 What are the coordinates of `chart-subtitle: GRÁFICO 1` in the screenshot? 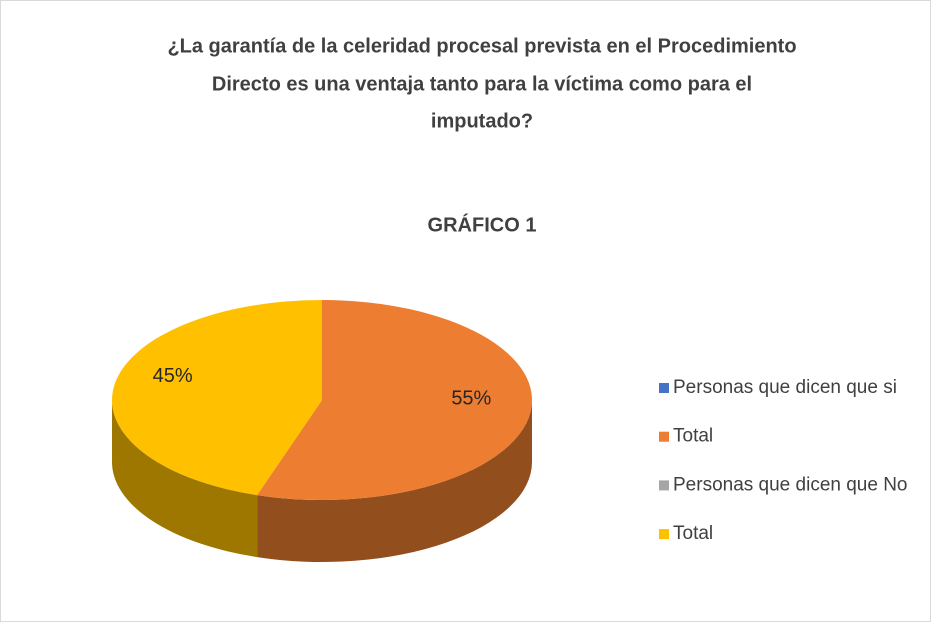 It's located at (482, 224).